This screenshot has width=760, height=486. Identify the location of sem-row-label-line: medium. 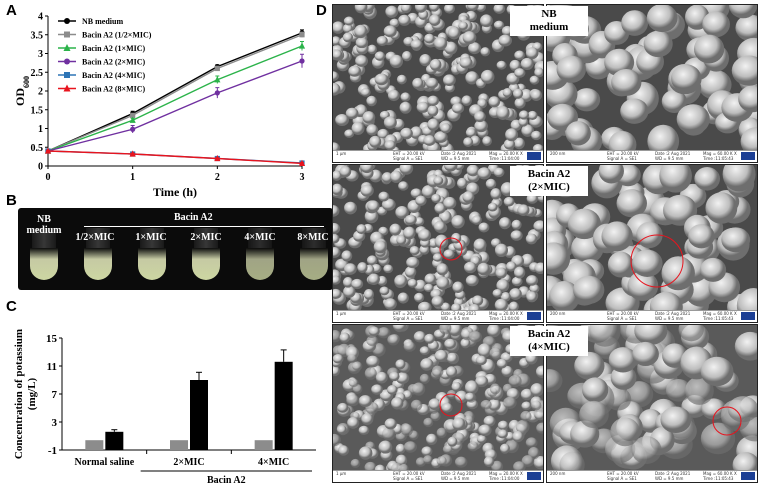
(549, 27).